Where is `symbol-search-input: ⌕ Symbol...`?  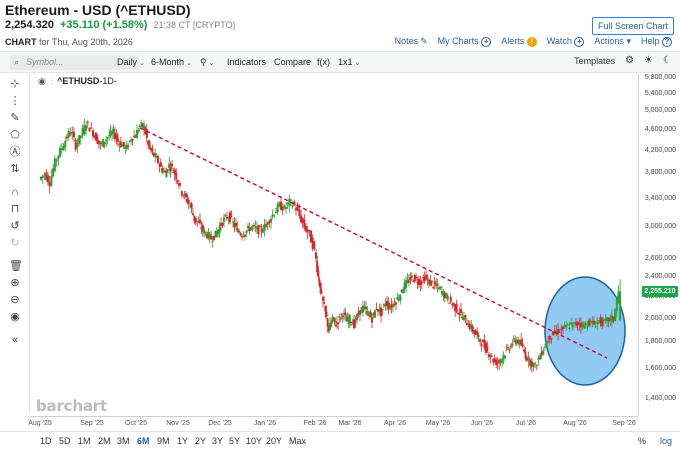
symbol-search-input: ⌕ Symbol... is located at coordinates (74, 62).